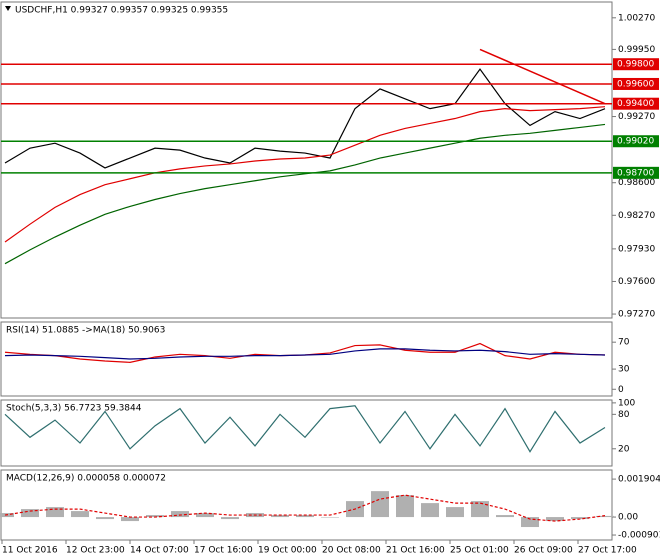 The width and height of the screenshot is (660, 560). I want to click on y-tick-label: 0, so click(621, 390).